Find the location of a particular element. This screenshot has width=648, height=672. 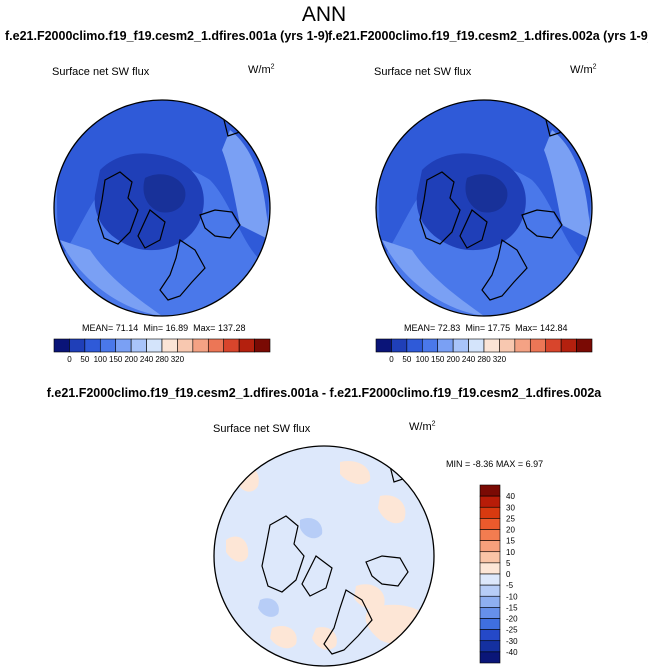

panel3-colorbar-tick-label: 5 is located at coordinates (508, 563).